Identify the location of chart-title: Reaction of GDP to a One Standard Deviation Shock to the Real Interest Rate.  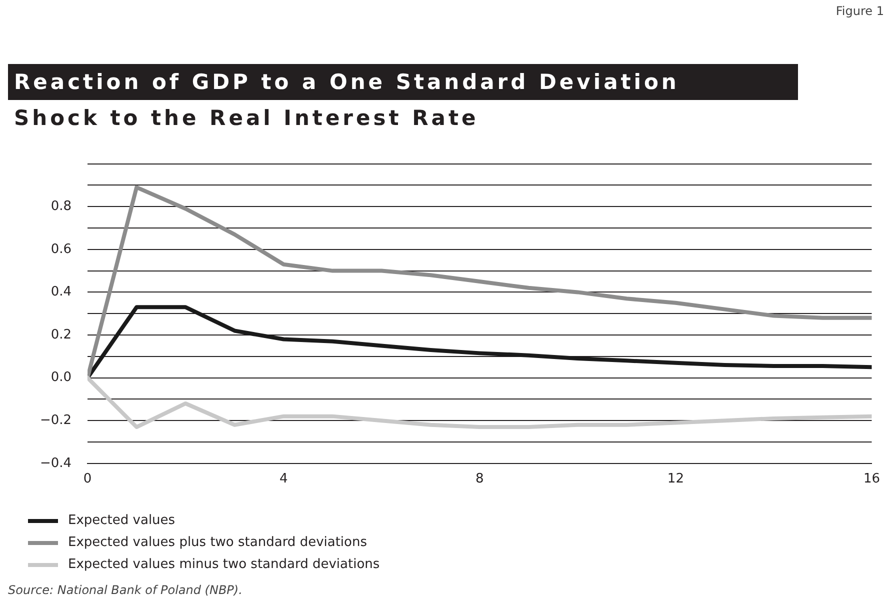
(347, 100).